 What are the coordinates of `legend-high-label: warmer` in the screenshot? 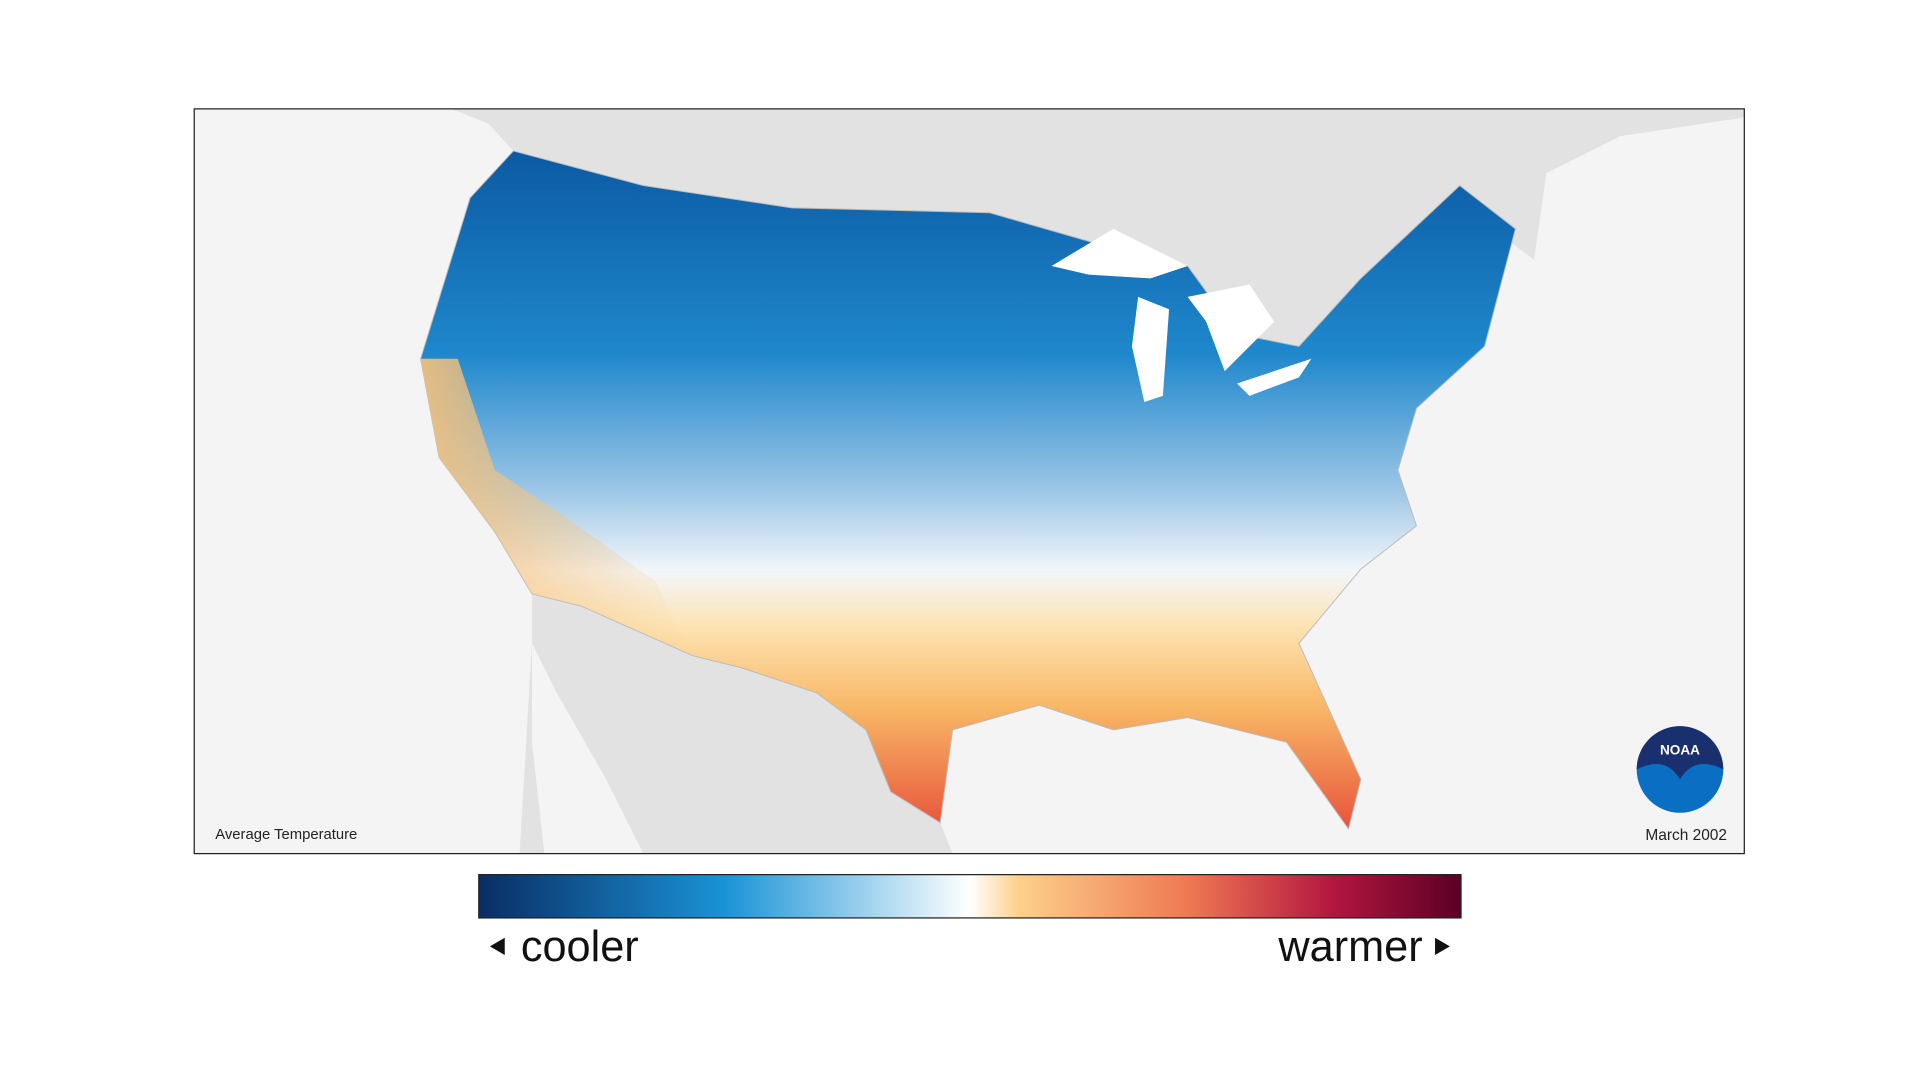 It's located at (1349, 947).